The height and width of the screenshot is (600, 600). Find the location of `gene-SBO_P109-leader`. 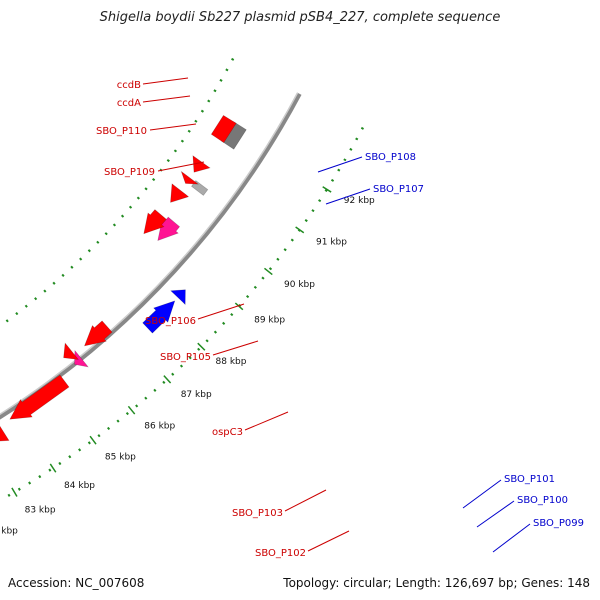

gene-SBO_P109-leader is located at coordinates (181, 166).